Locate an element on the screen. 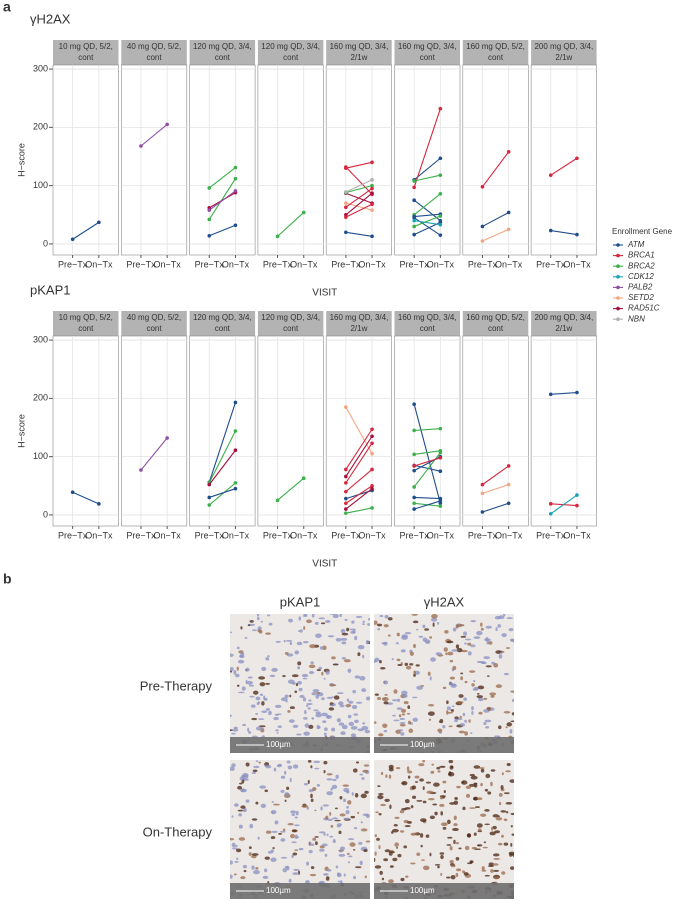 This screenshot has height=904, width=676. legend-point is located at coordinates (618, 245).